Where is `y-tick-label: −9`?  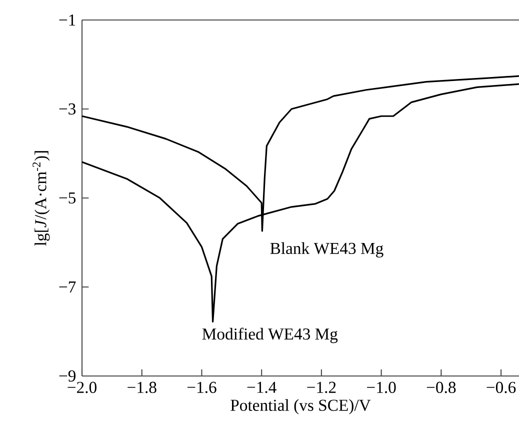 y-tick-label: −9 is located at coordinates (67, 376).